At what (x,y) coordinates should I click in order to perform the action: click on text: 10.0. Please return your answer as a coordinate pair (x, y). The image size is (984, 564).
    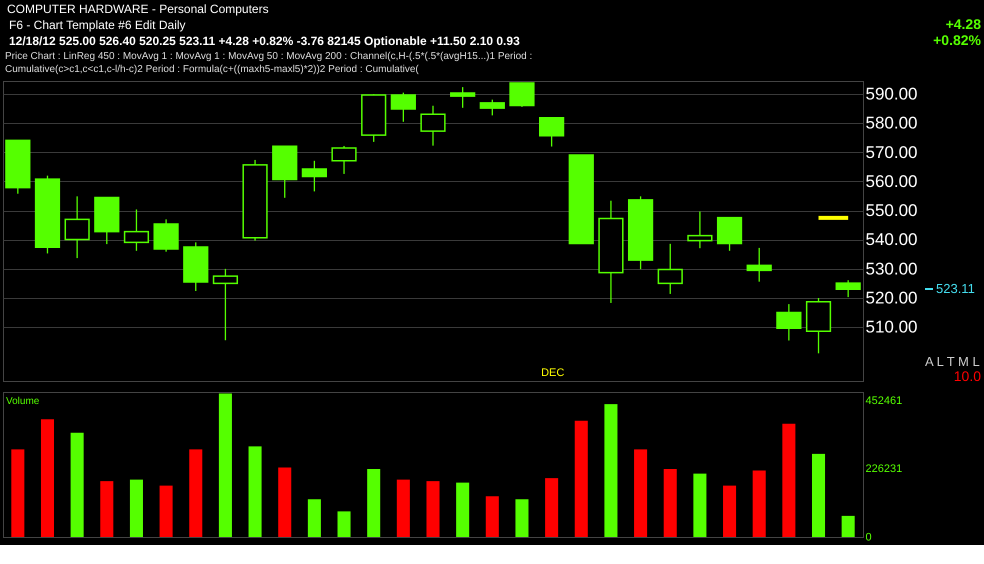
    Looking at the image, I should click on (968, 376).